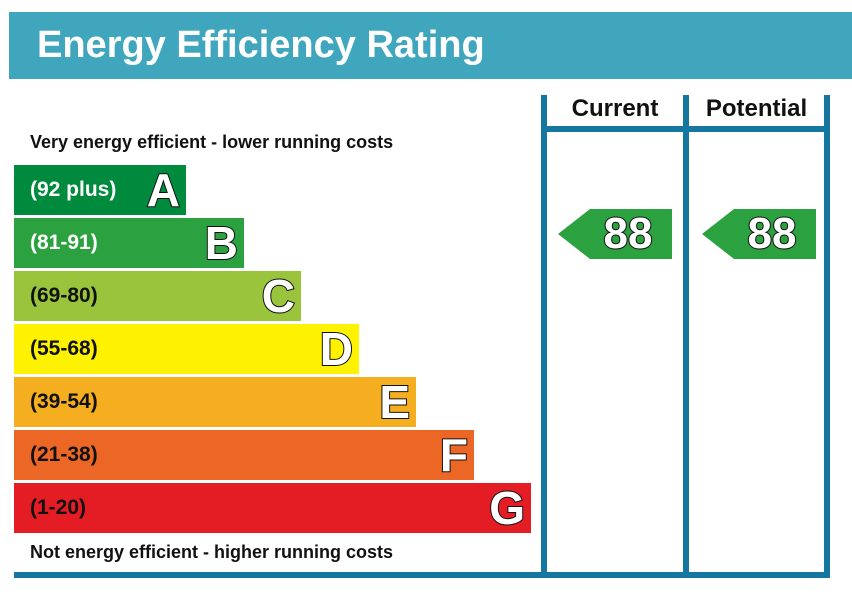 The image size is (852, 609). Describe the element at coordinates (244, 455) in the screenshot. I see `band-f: (21-38) F` at that location.